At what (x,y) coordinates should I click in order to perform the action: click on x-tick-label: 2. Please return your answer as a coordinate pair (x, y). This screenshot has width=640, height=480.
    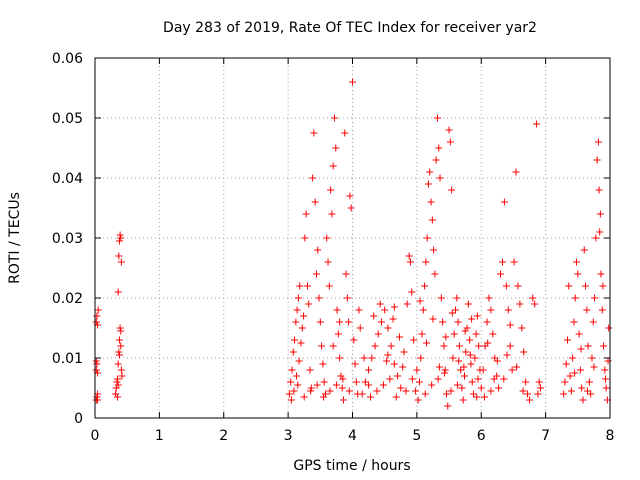
    Looking at the image, I should click on (223, 436).